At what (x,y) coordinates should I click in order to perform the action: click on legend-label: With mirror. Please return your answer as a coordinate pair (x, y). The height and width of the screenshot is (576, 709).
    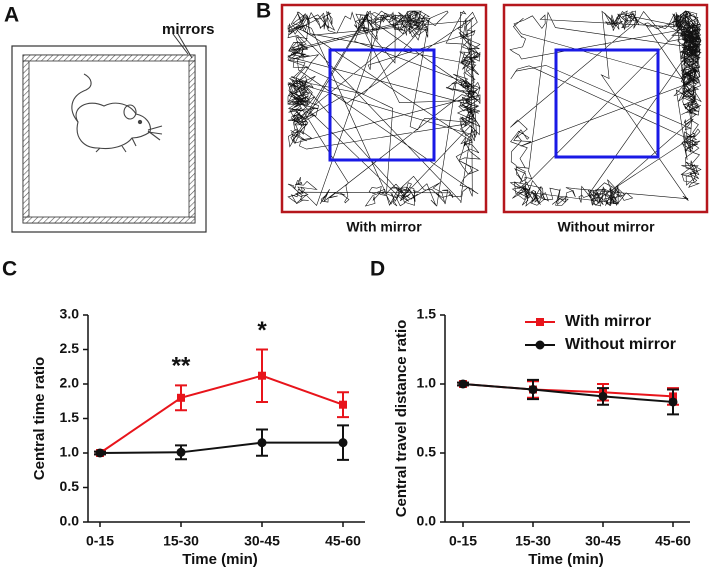
    Looking at the image, I should click on (608, 321).